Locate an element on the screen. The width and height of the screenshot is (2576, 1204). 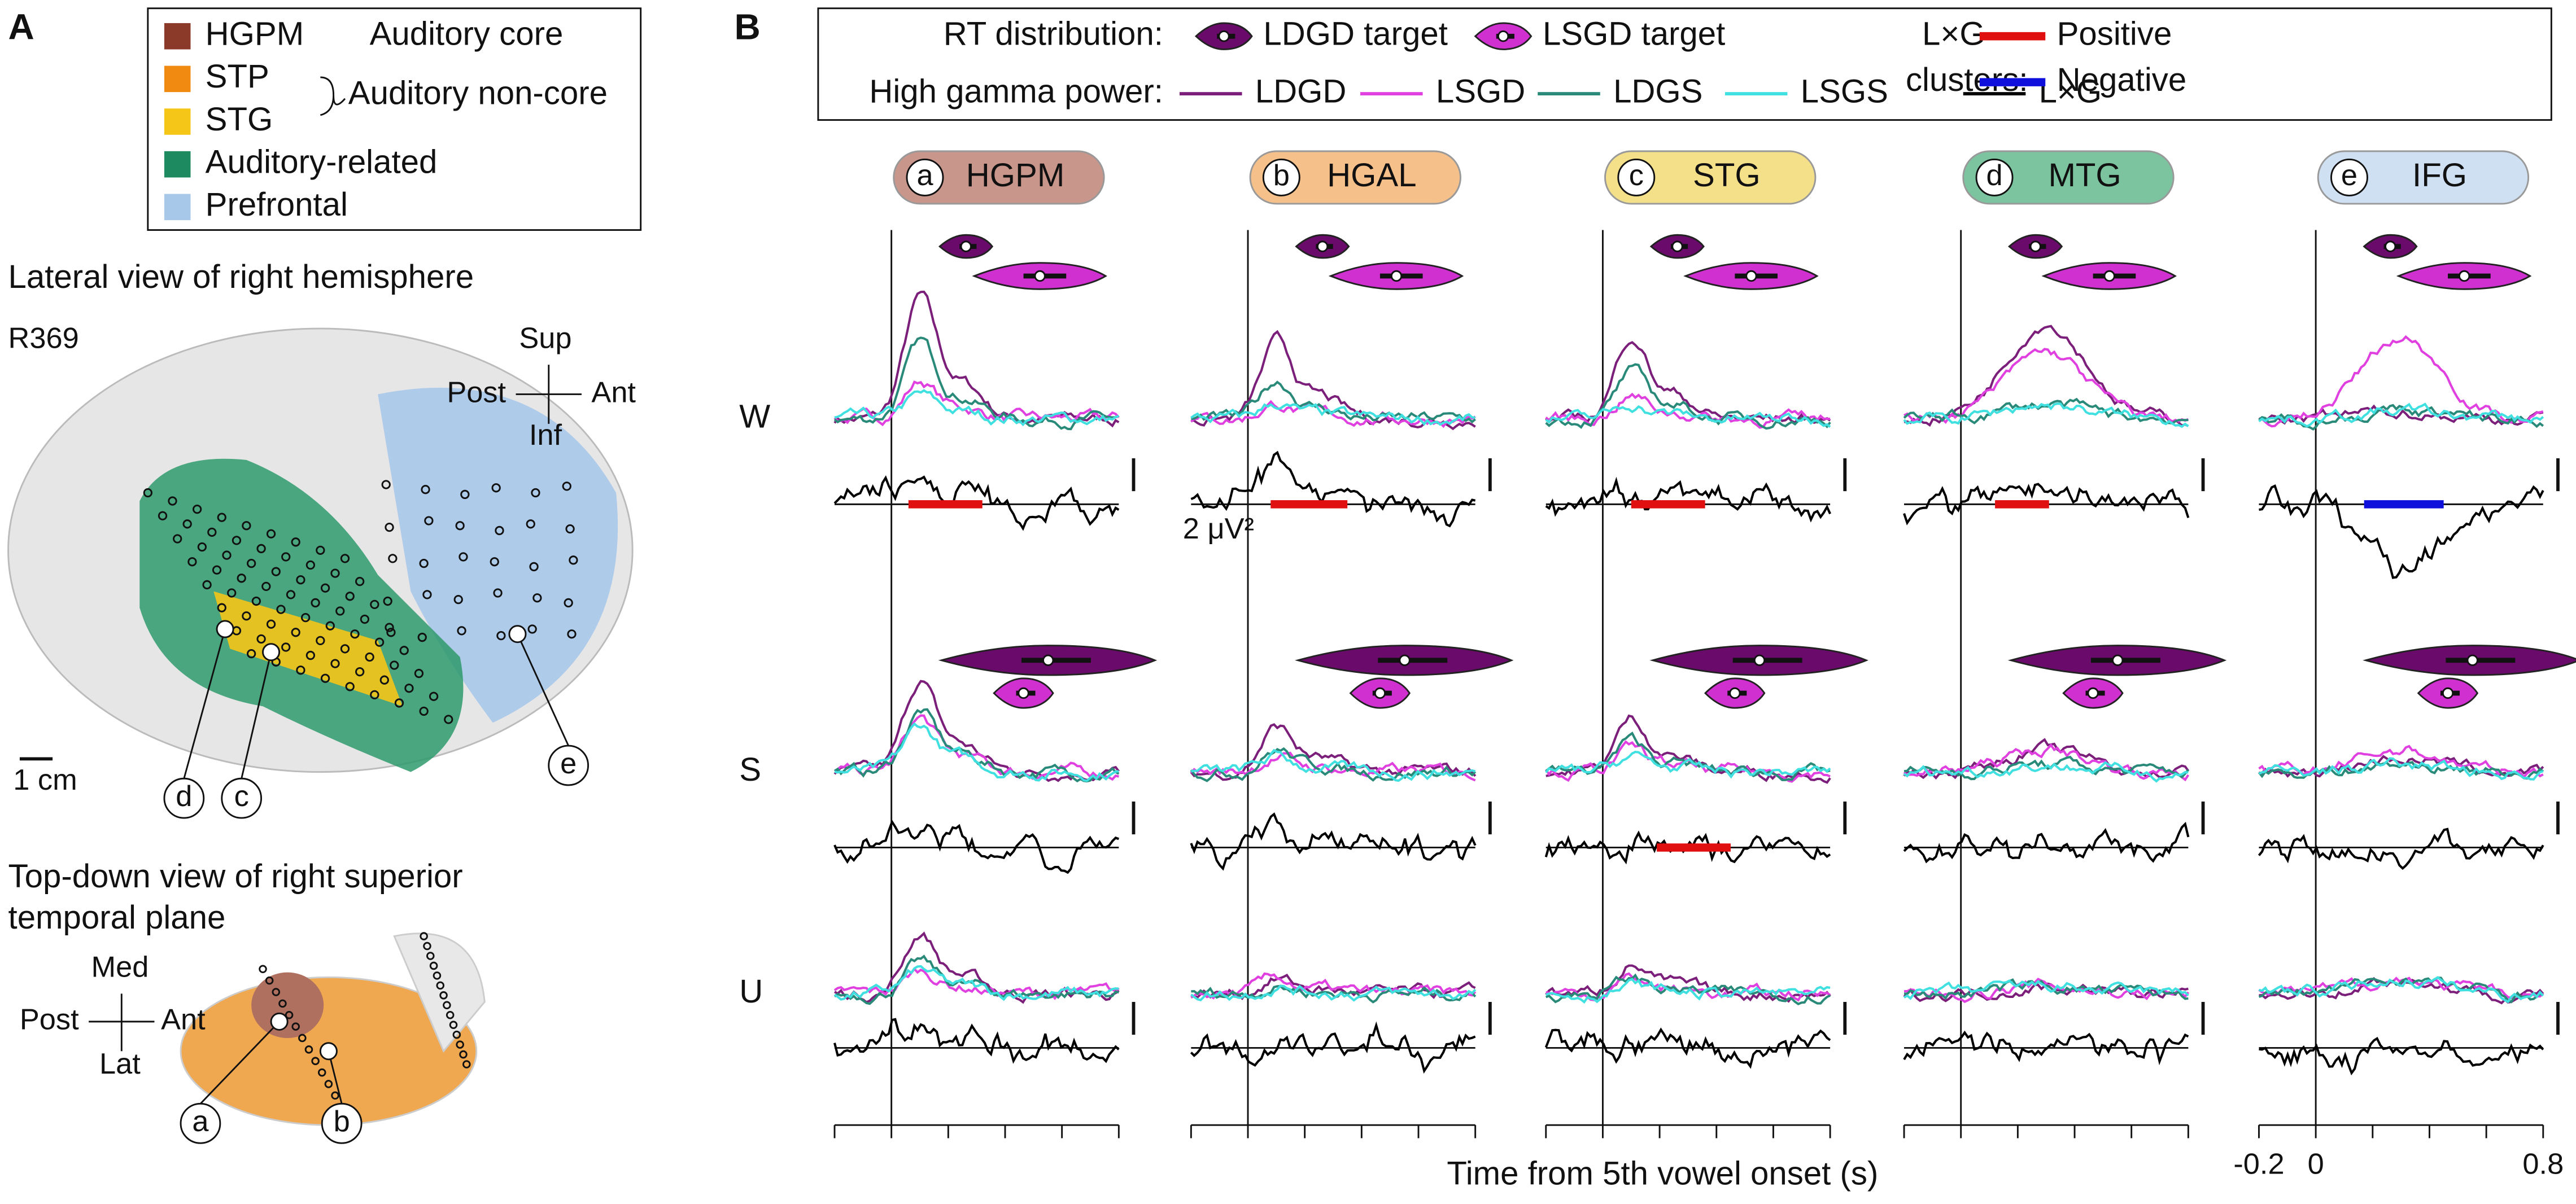
legend-label: Positive is located at coordinates (2114, 34).